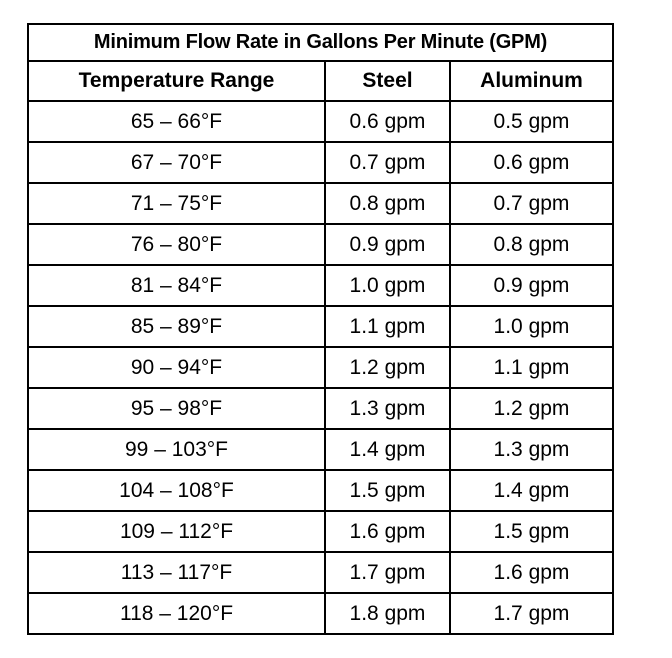  Describe the element at coordinates (176, 613) in the screenshot. I see `temperature-range-cell: 118 – 120°F` at that location.